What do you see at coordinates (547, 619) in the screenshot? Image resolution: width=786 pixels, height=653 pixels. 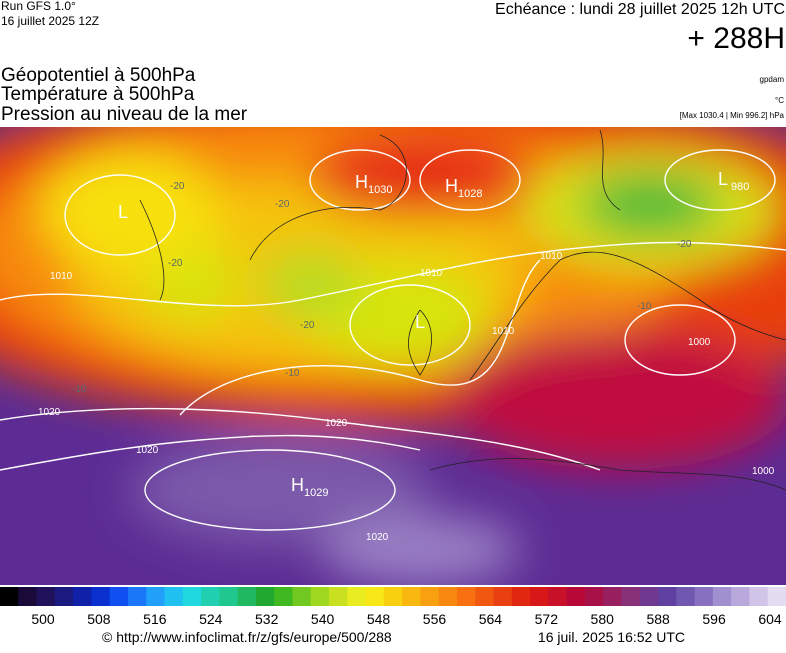 I see `colorbar-tick-label: 572` at bounding box center [547, 619].